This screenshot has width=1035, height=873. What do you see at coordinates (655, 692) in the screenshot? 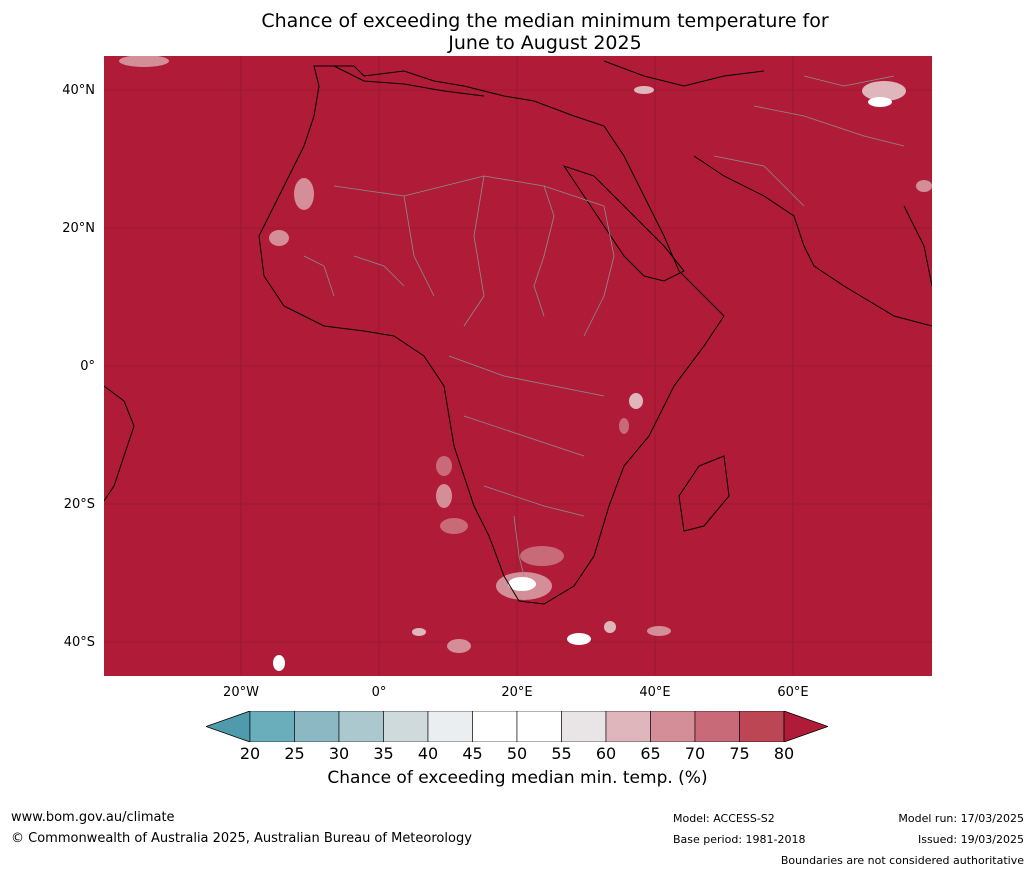
I see `lon-label-40e: 40°E` at bounding box center [655, 692].